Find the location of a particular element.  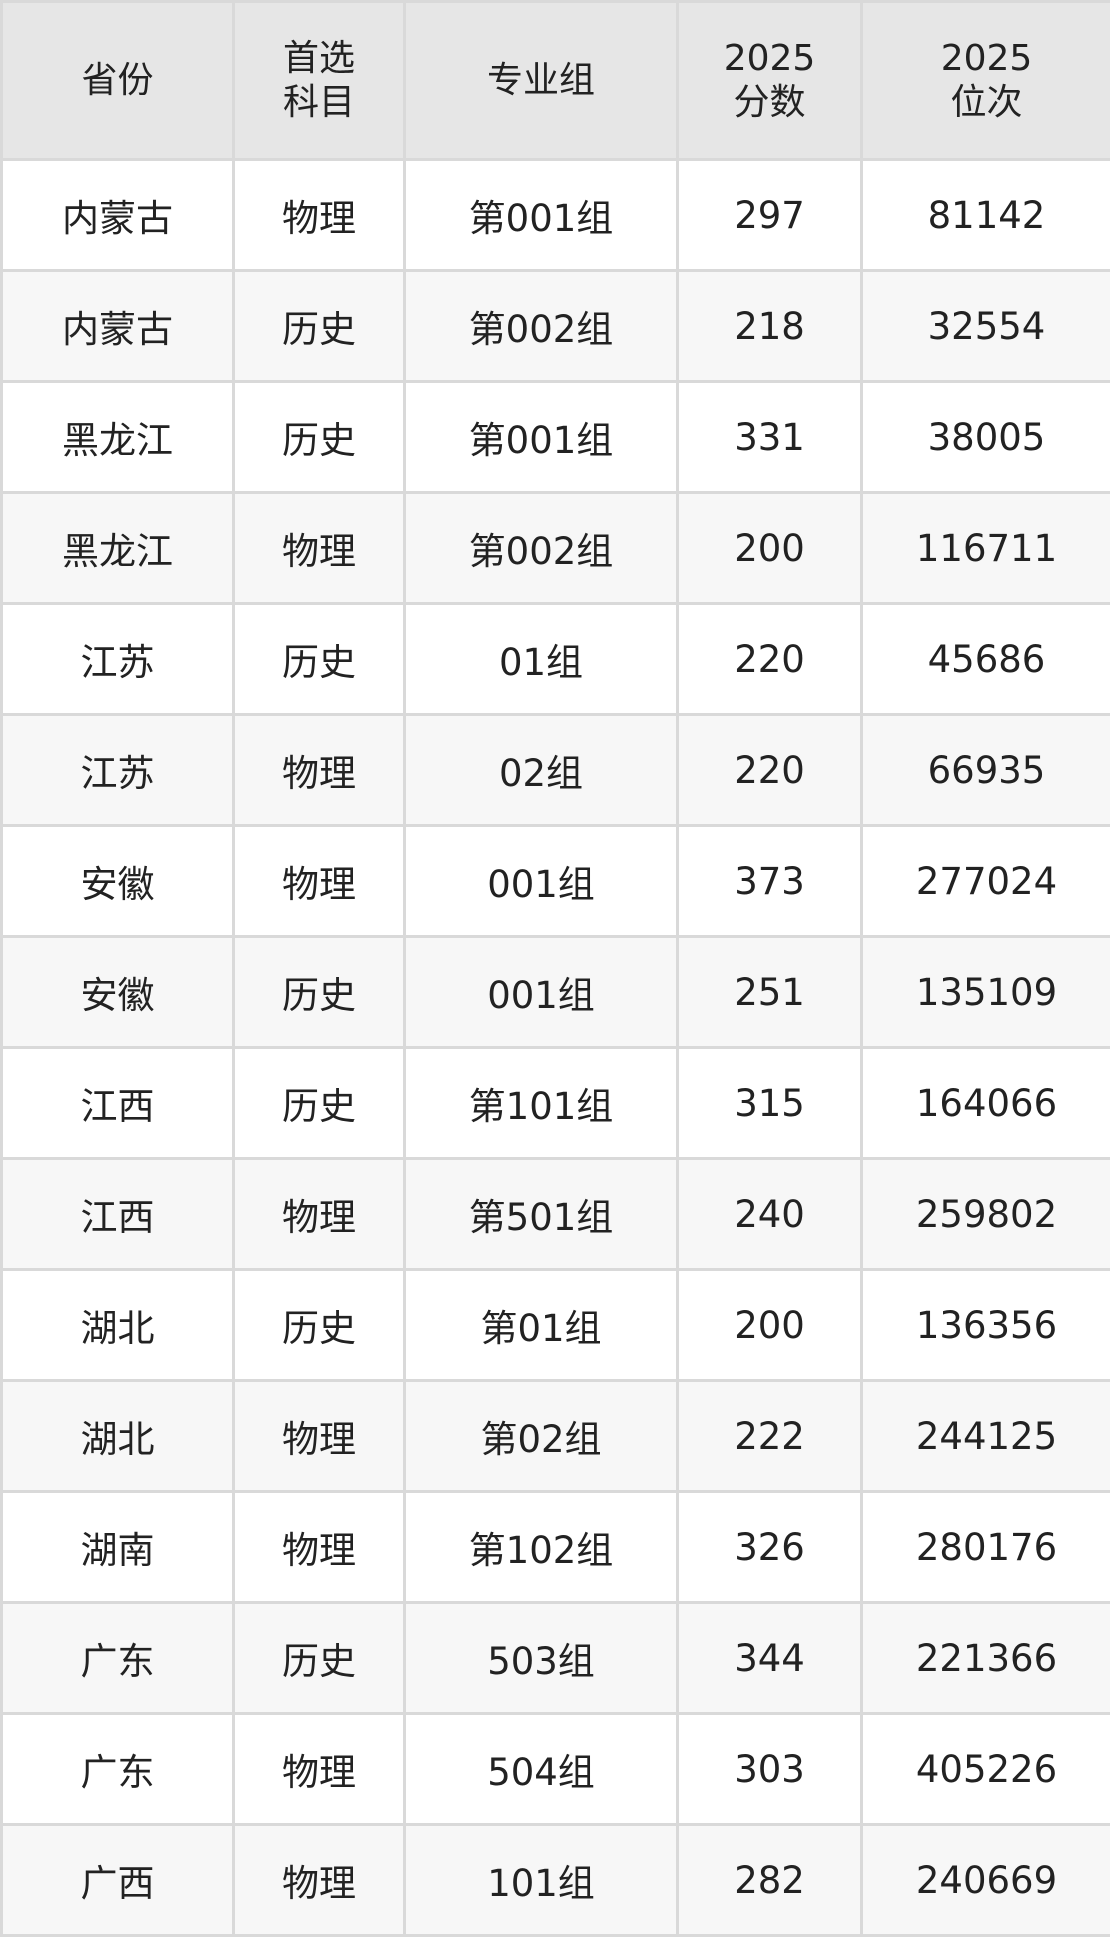

table-row: 湖北 历史 第01组 200 136356 is located at coordinates (555, 1325).